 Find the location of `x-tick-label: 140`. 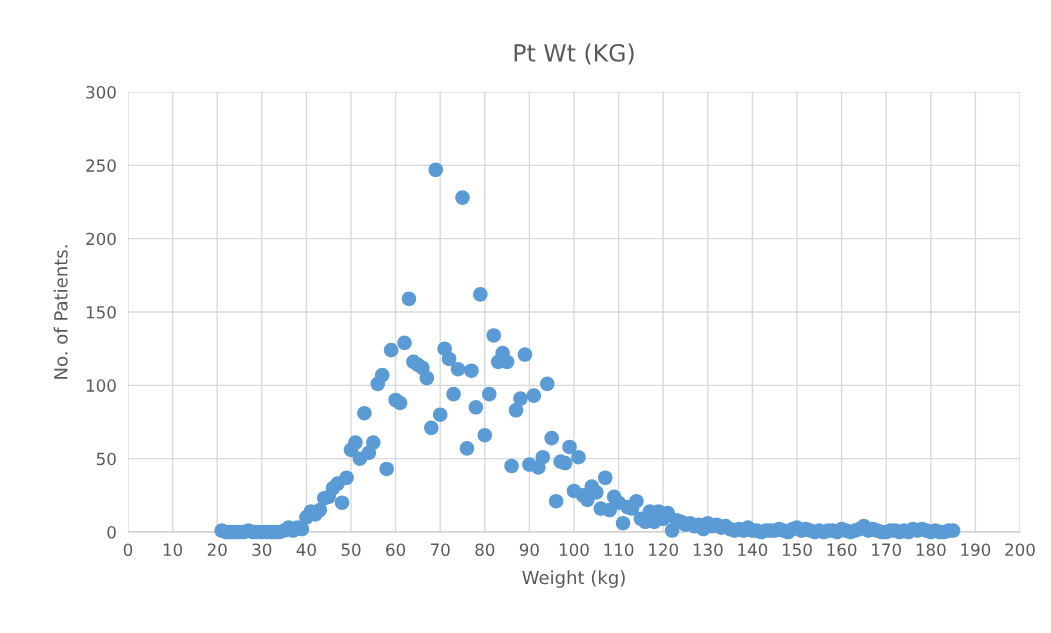

x-tick-label: 140 is located at coordinates (753, 550).